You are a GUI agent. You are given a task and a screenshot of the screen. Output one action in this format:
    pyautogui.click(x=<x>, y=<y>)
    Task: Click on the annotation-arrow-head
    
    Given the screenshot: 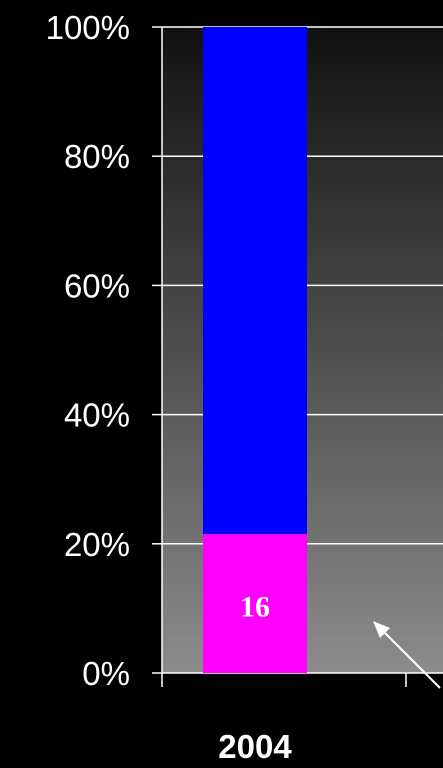 What is the action you would take?
    pyautogui.click(x=381, y=629)
    